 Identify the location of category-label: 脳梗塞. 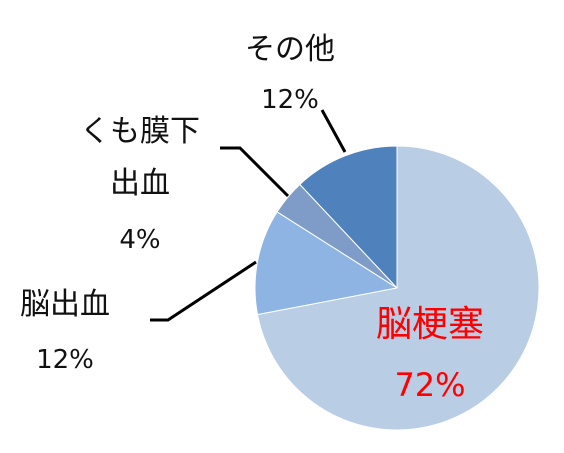
(430, 324).